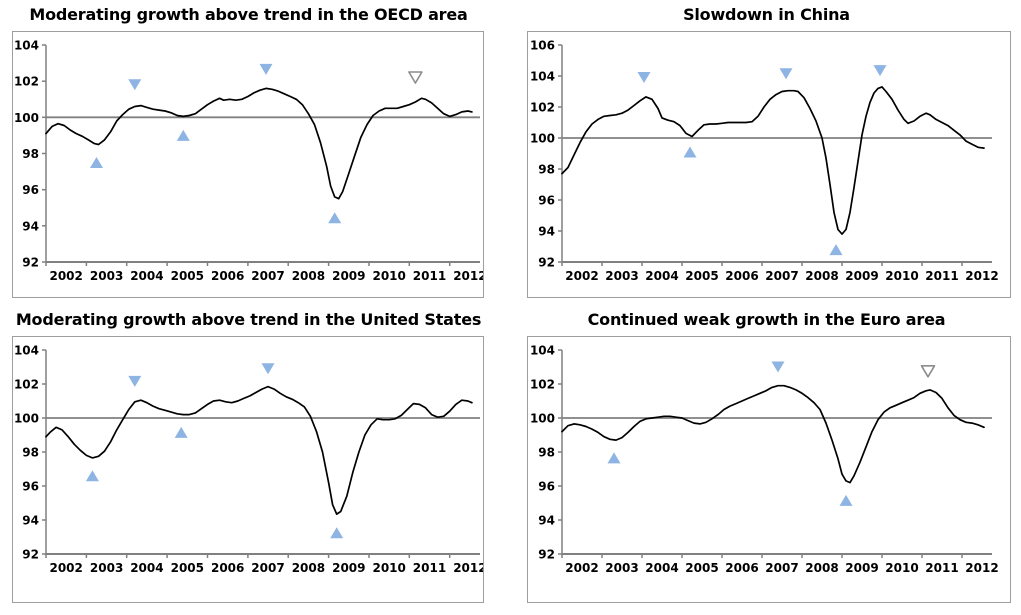 The image size is (1021, 615). Describe the element at coordinates (766, 14) in the screenshot. I see `chart-title-china: Slowdown in China` at that location.